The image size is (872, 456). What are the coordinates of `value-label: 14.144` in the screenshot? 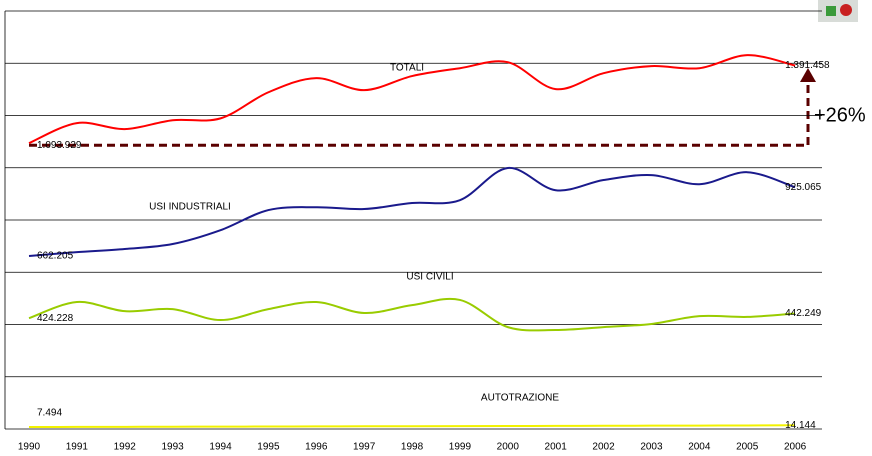 It's located at (800, 425).